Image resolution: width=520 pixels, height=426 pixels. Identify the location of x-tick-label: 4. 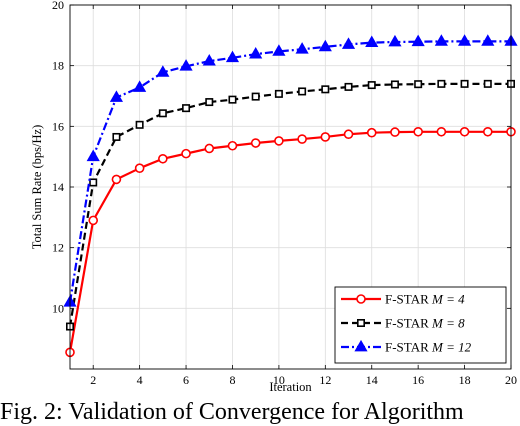
(140, 380).